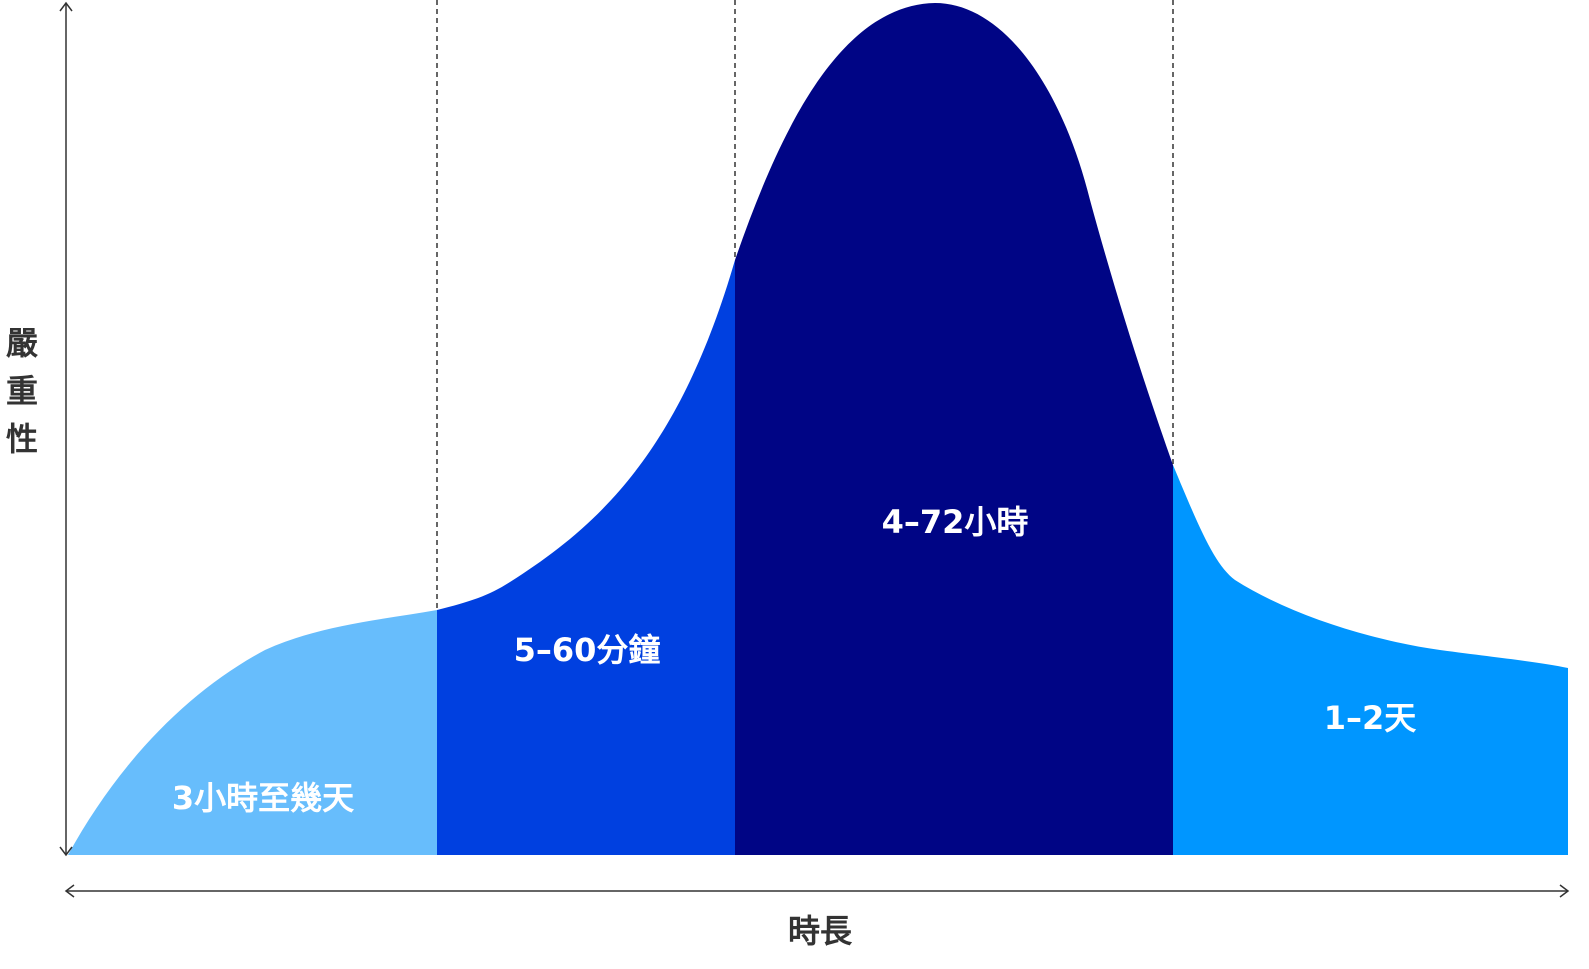 Image resolution: width=1589 pixels, height=969 pixels. What do you see at coordinates (20, 398) in the screenshot?
I see `y-axis-label: 嚴重性` at bounding box center [20, 398].